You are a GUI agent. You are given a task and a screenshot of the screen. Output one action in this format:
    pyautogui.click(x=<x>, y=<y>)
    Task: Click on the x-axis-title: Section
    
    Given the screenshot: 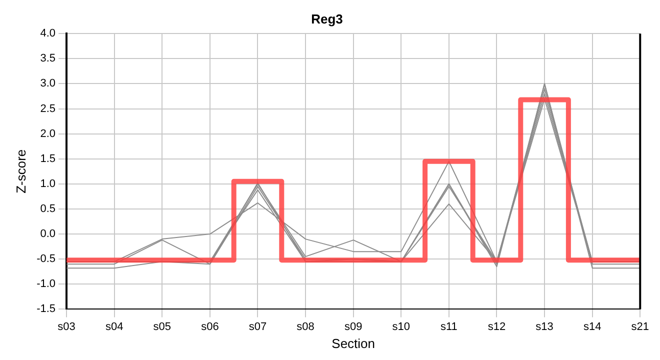 What is the action you would take?
    pyautogui.click(x=354, y=343)
    